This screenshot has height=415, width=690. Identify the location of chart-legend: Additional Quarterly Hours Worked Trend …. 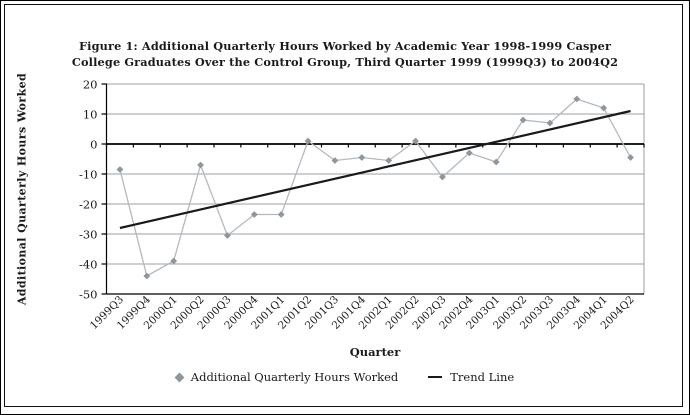
(345, 377).